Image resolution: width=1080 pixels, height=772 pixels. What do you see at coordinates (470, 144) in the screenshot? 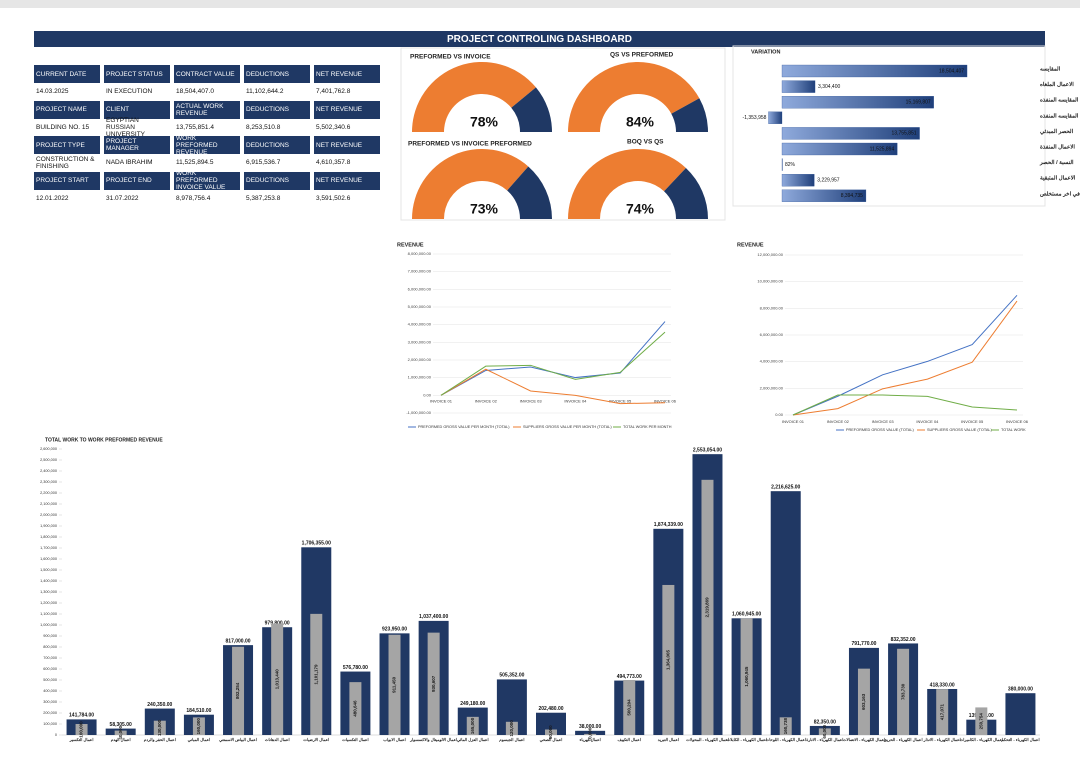
I see `gauge-title: PREFORMED VS INVOICE PREFORMED` at bounding box center [470, 144].